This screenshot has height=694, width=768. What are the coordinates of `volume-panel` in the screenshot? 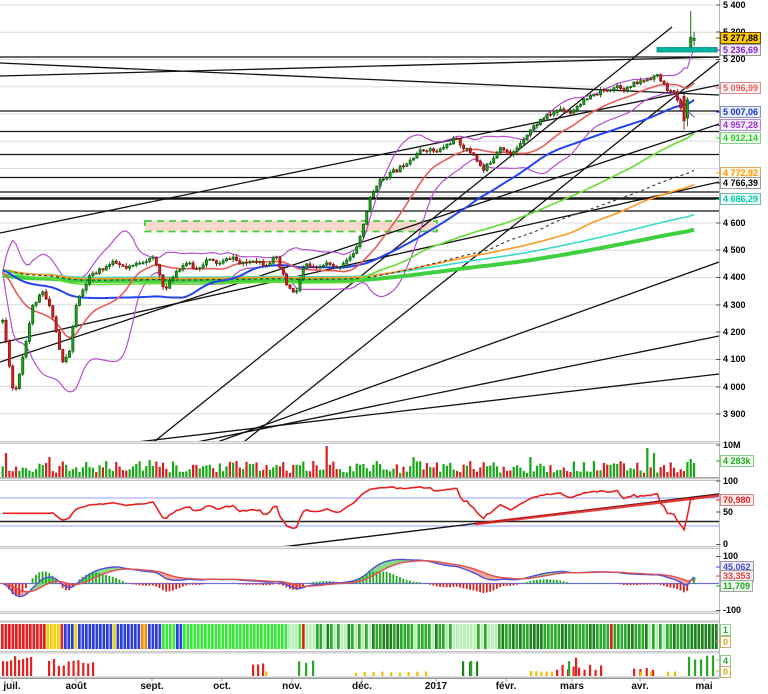 It's located at (359, 462).